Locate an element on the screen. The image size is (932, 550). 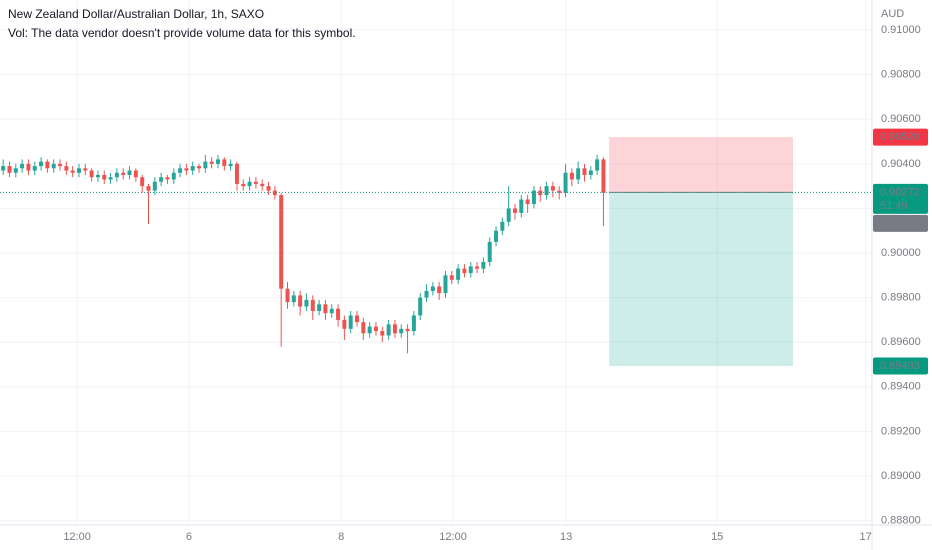
x-tick-label: 8 is located at coordinates (341, 537).